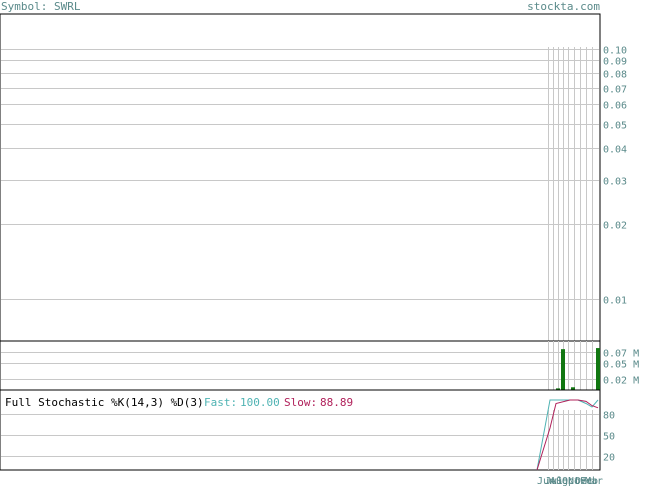 The width and height of the screenshot is (655, 486). Describe the element at coordinates (621, 381) in the screenshot. I see `volume-tick-label: 0.02 M` at that location.